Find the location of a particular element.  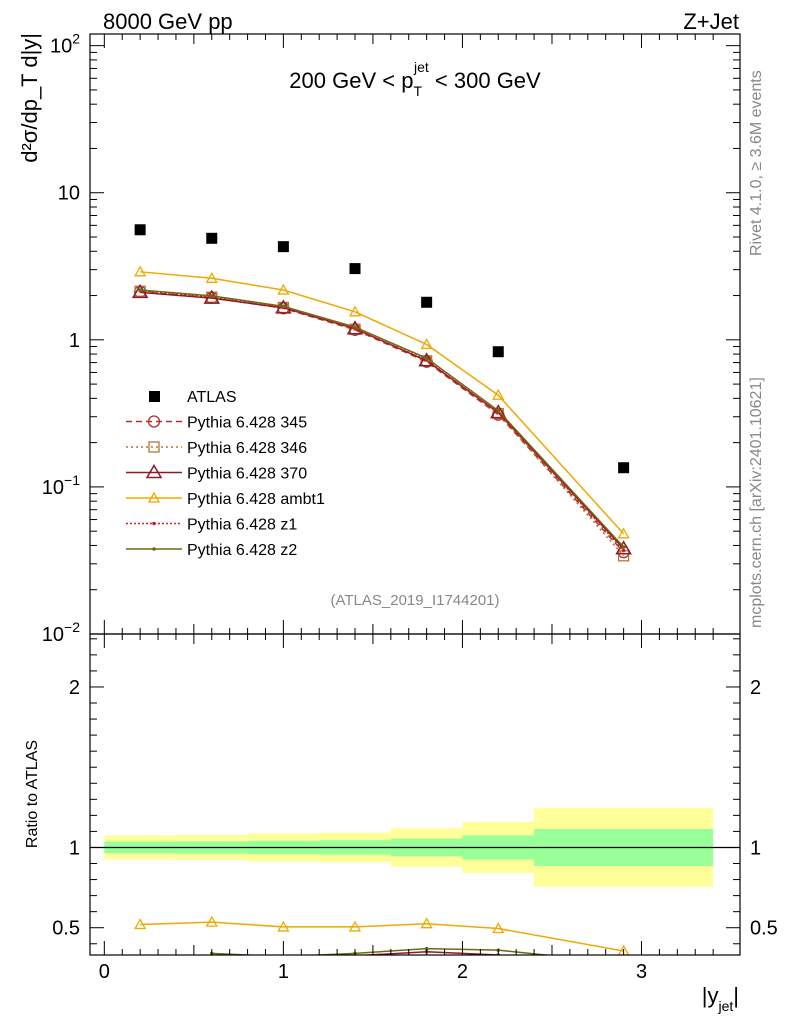

header-left: 8000 GeV pp is located at coordinates (168, 21).